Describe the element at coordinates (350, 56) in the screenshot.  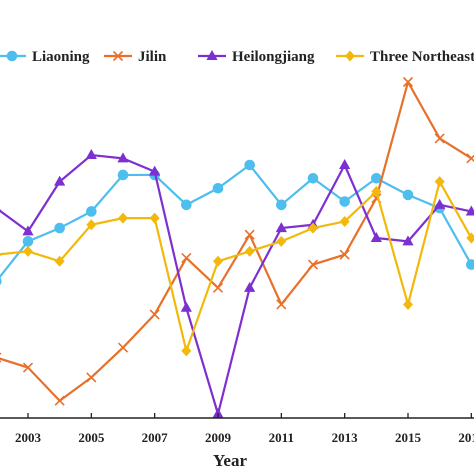
I see `legend-marker-three-northeast` at that location.